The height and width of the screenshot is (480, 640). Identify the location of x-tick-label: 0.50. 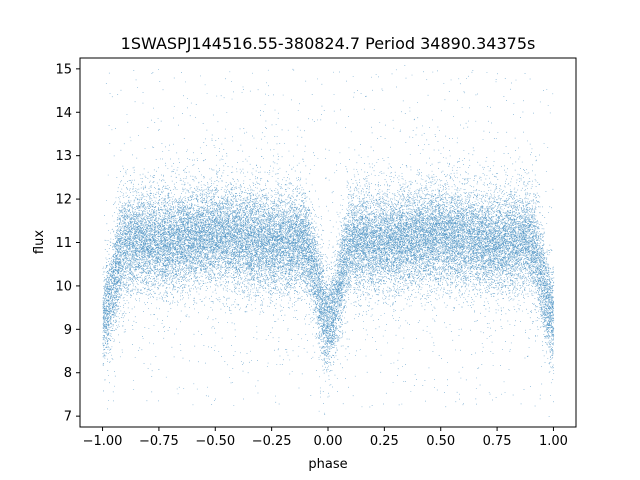
(440, 441).